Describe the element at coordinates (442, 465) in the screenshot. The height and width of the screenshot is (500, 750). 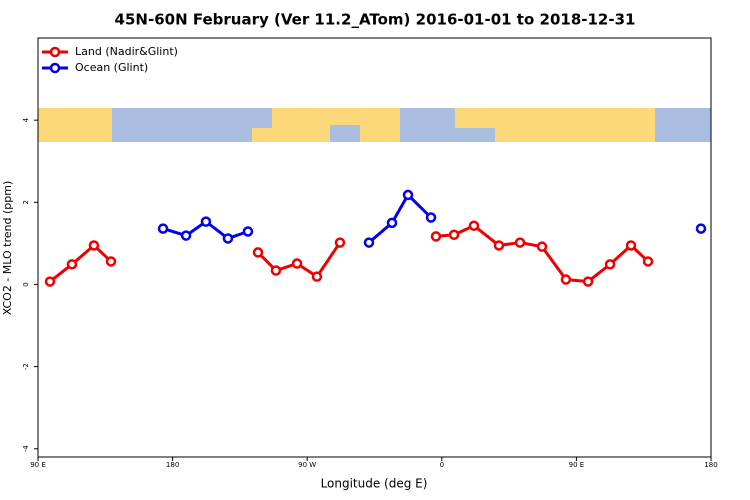
I see `x-tick-label: 0` at that location.